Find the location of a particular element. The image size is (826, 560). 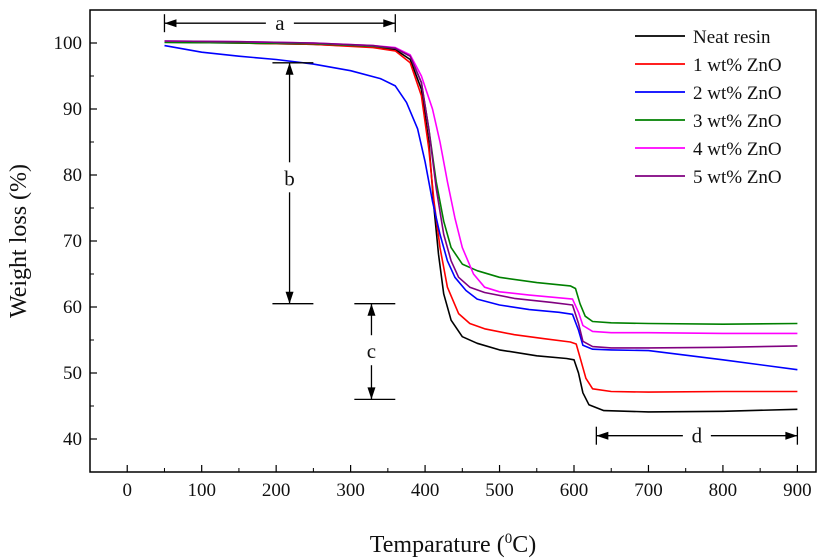

annotation-c-label: c is located at coordinates (371, 351).